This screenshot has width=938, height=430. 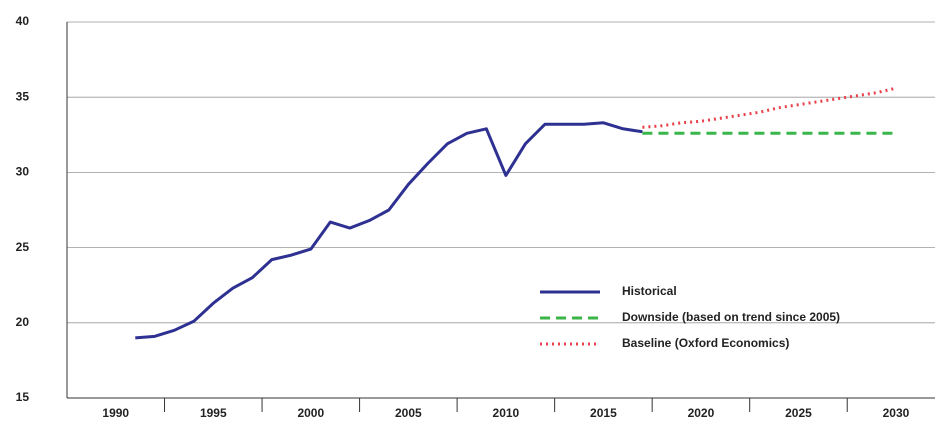 I want to click on x-tick-label: 1995, so click(x=213, y=413).